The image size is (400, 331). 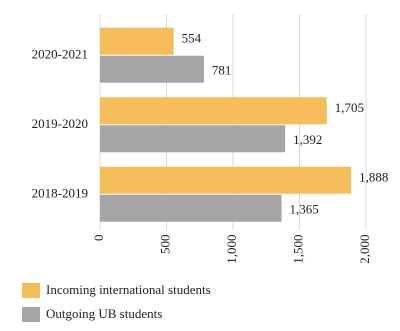 I want to click on value-label: 554, so click(x=192, y=38).